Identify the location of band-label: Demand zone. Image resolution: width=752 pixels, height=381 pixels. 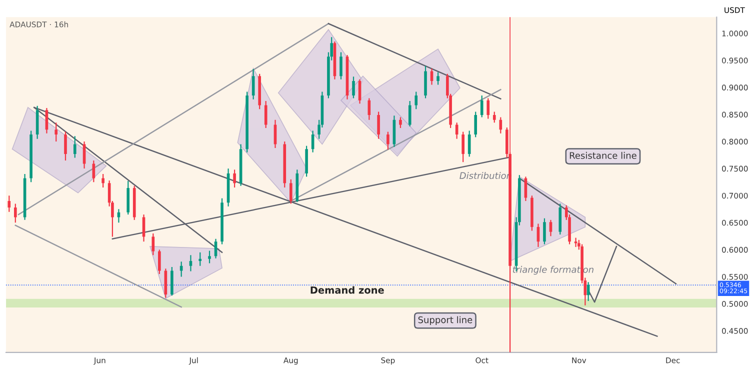
(347, 290).